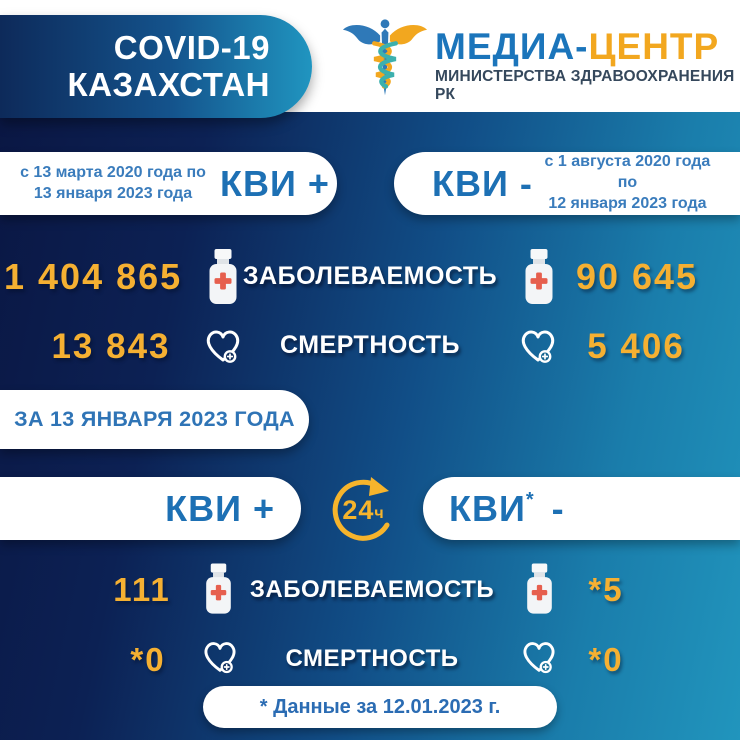 This screenshot has width=740, height=740. Describe the element at coordinates (370, 276) in the screenshot. I see `cumulative-incidence-label: ЗАБОЛЕВАЕМОСТЬ` at that location.